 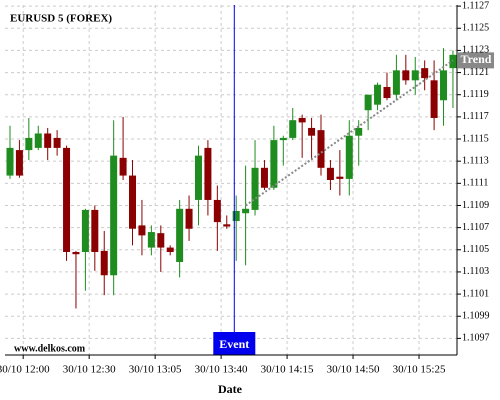 I want to click on x-tick-label: 30/10 13:40, so click(x=221, y=370).